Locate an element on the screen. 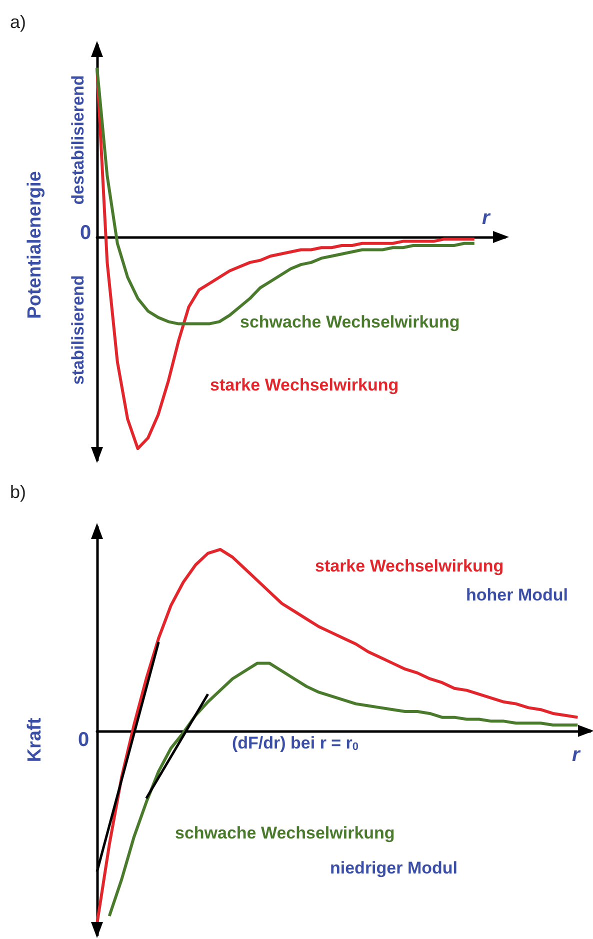 This screenshot has height=939, width=593. annotation: niedriger Modul is located at coordinates (394, 868).